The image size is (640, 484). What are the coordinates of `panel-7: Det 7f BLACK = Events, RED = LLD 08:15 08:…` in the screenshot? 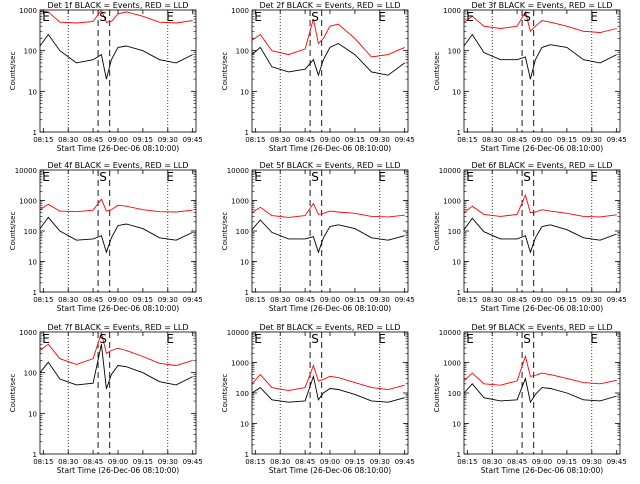 It's located at (106, 399).